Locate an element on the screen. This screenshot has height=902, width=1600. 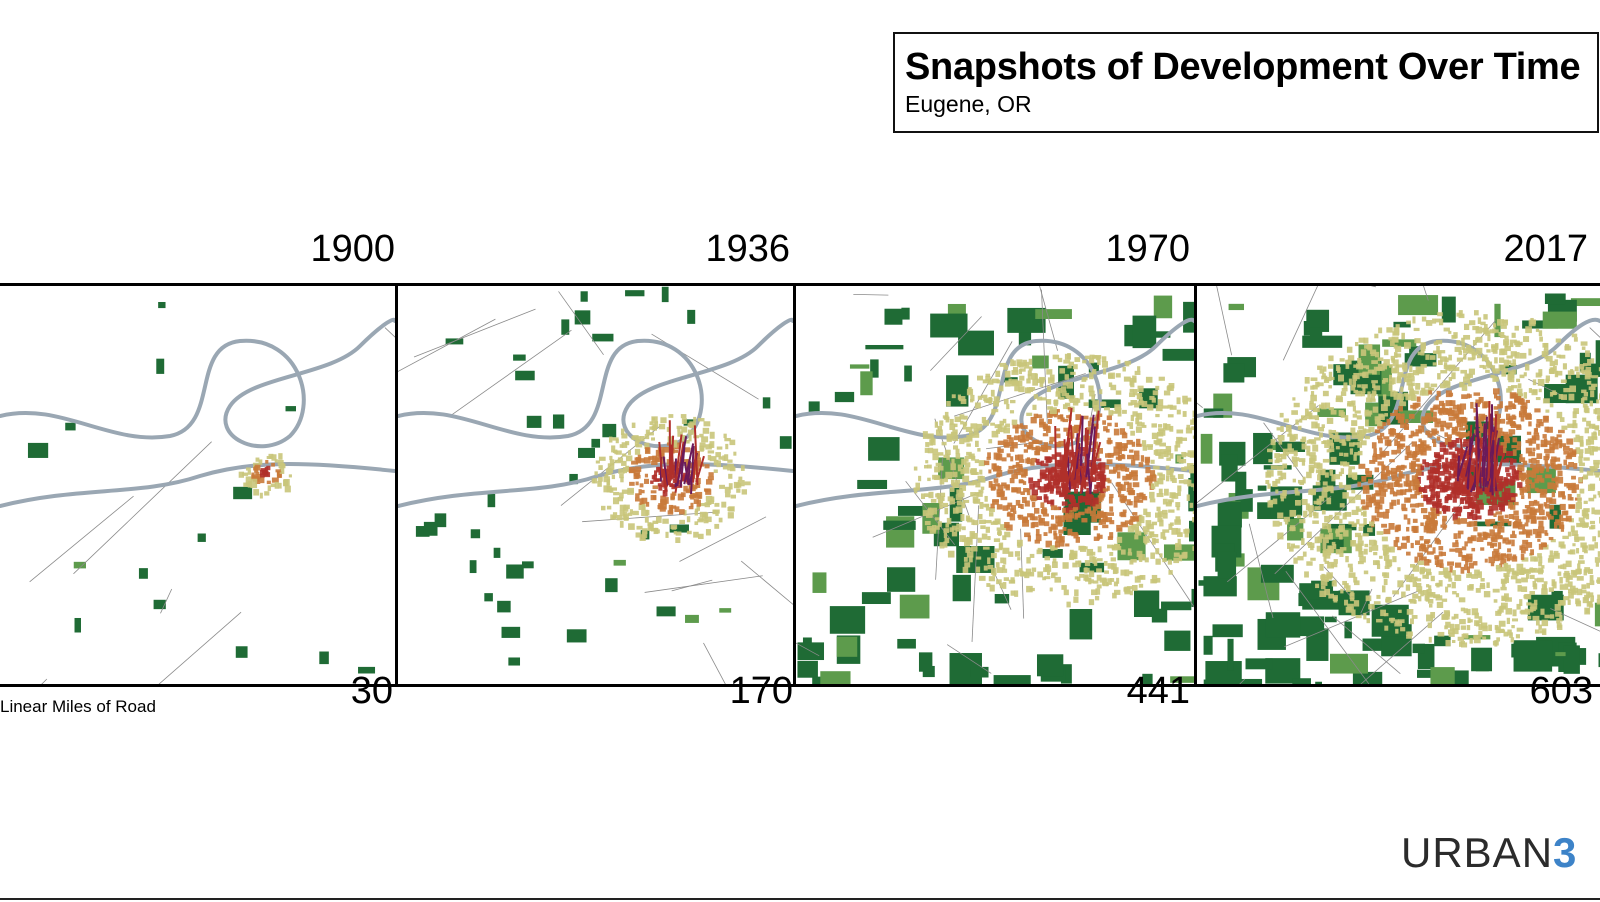
map-panel-2017 is located at coordinates (1398, 485).